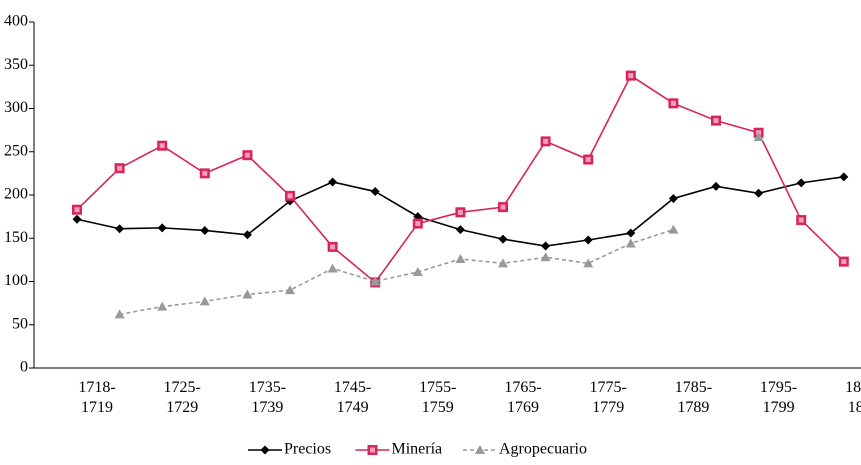  I want to click on x-tick-label: 1765- 1769, so click(522, 397).